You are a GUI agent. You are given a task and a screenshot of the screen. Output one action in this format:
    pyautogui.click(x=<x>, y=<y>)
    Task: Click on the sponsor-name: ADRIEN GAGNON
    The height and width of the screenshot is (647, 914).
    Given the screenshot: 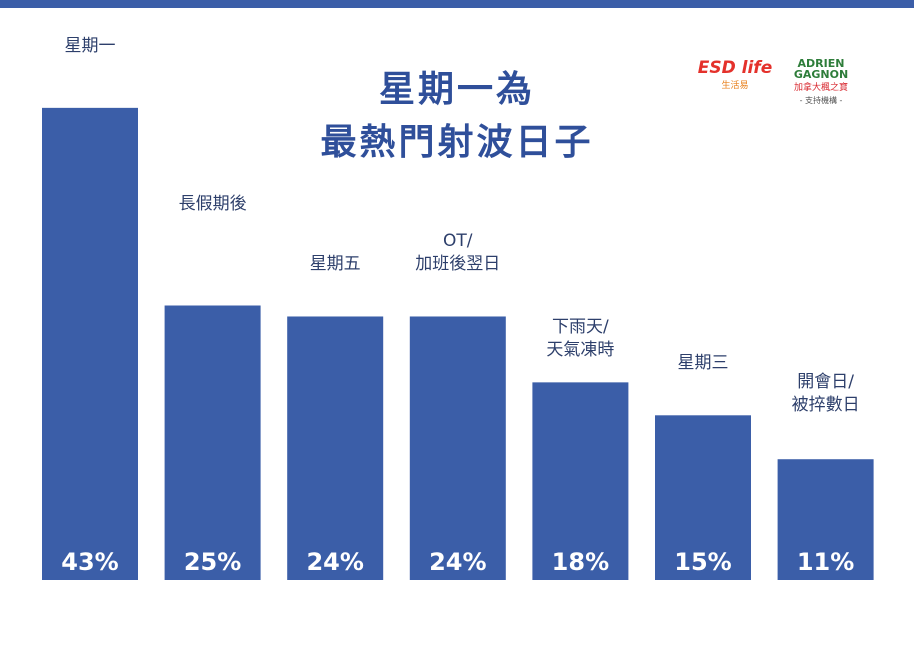 What is the action you would take?
    pyautogui.click(x=821, y=69)
    